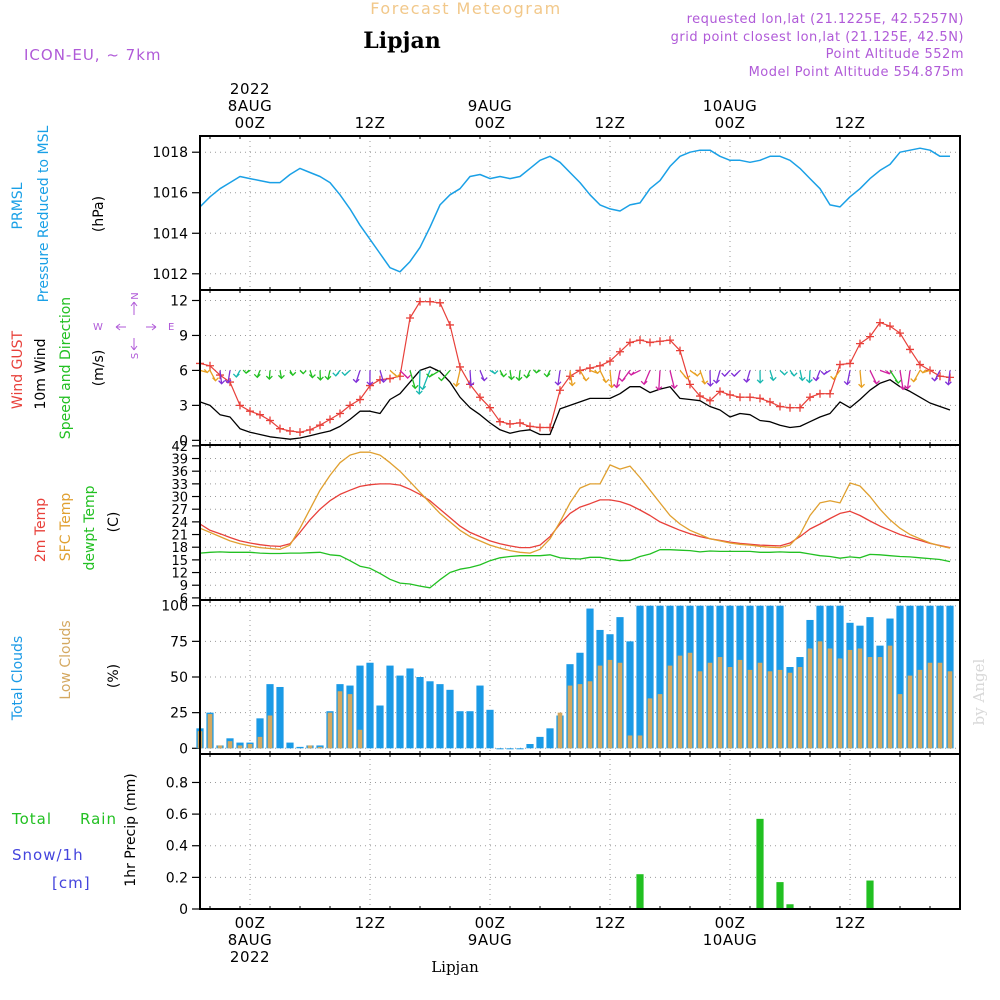 The width and height of the screenshot is (1000, 1000). What do you see at coordinates (179, 460) in the screenshot?
I see `y-tick-label: 39` at bounding box center [179, 460].